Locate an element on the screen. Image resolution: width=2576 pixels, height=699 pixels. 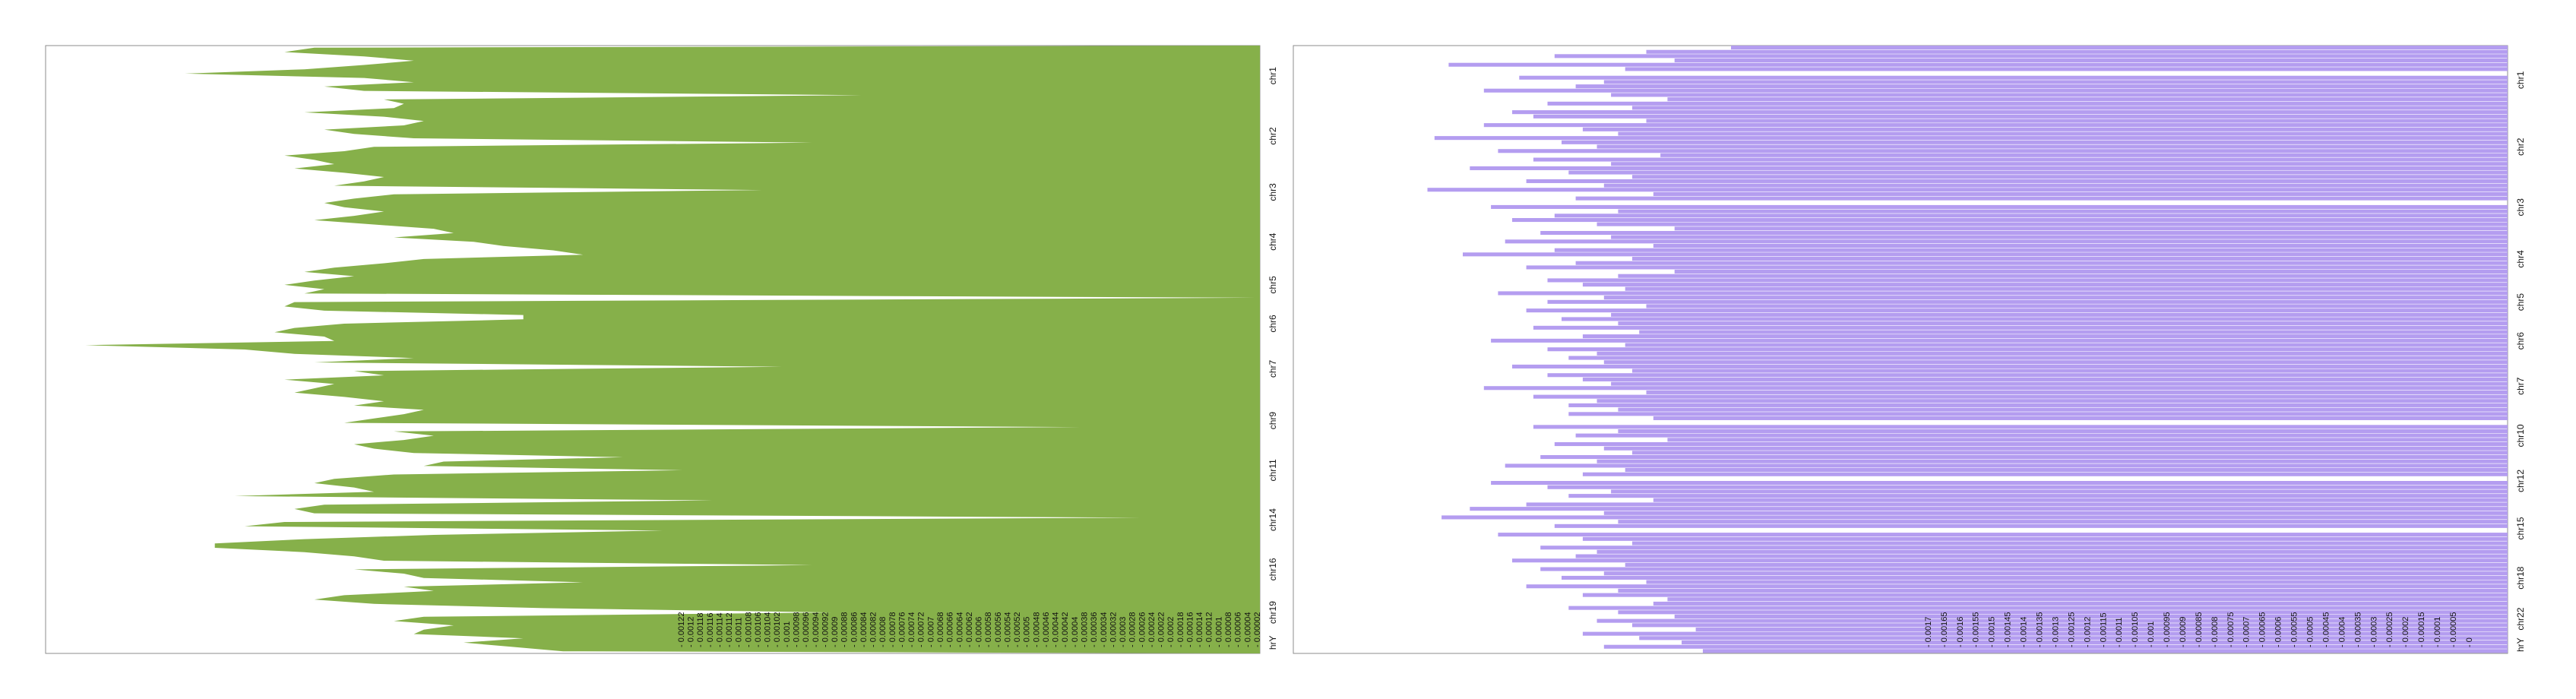
y-tick-label: chr12 is located at coordinates (2520, 481).